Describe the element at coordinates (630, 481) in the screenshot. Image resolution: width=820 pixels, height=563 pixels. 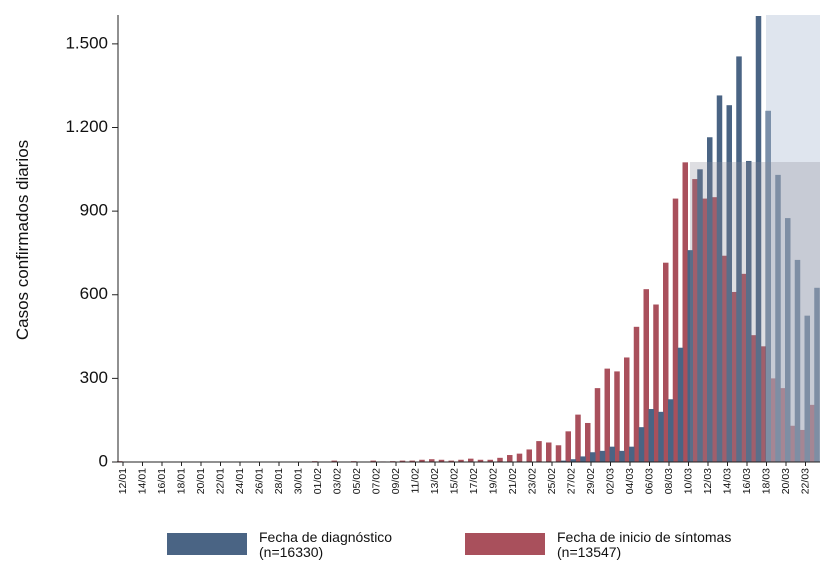
I see `x-tick-label: 04/03` at that location.